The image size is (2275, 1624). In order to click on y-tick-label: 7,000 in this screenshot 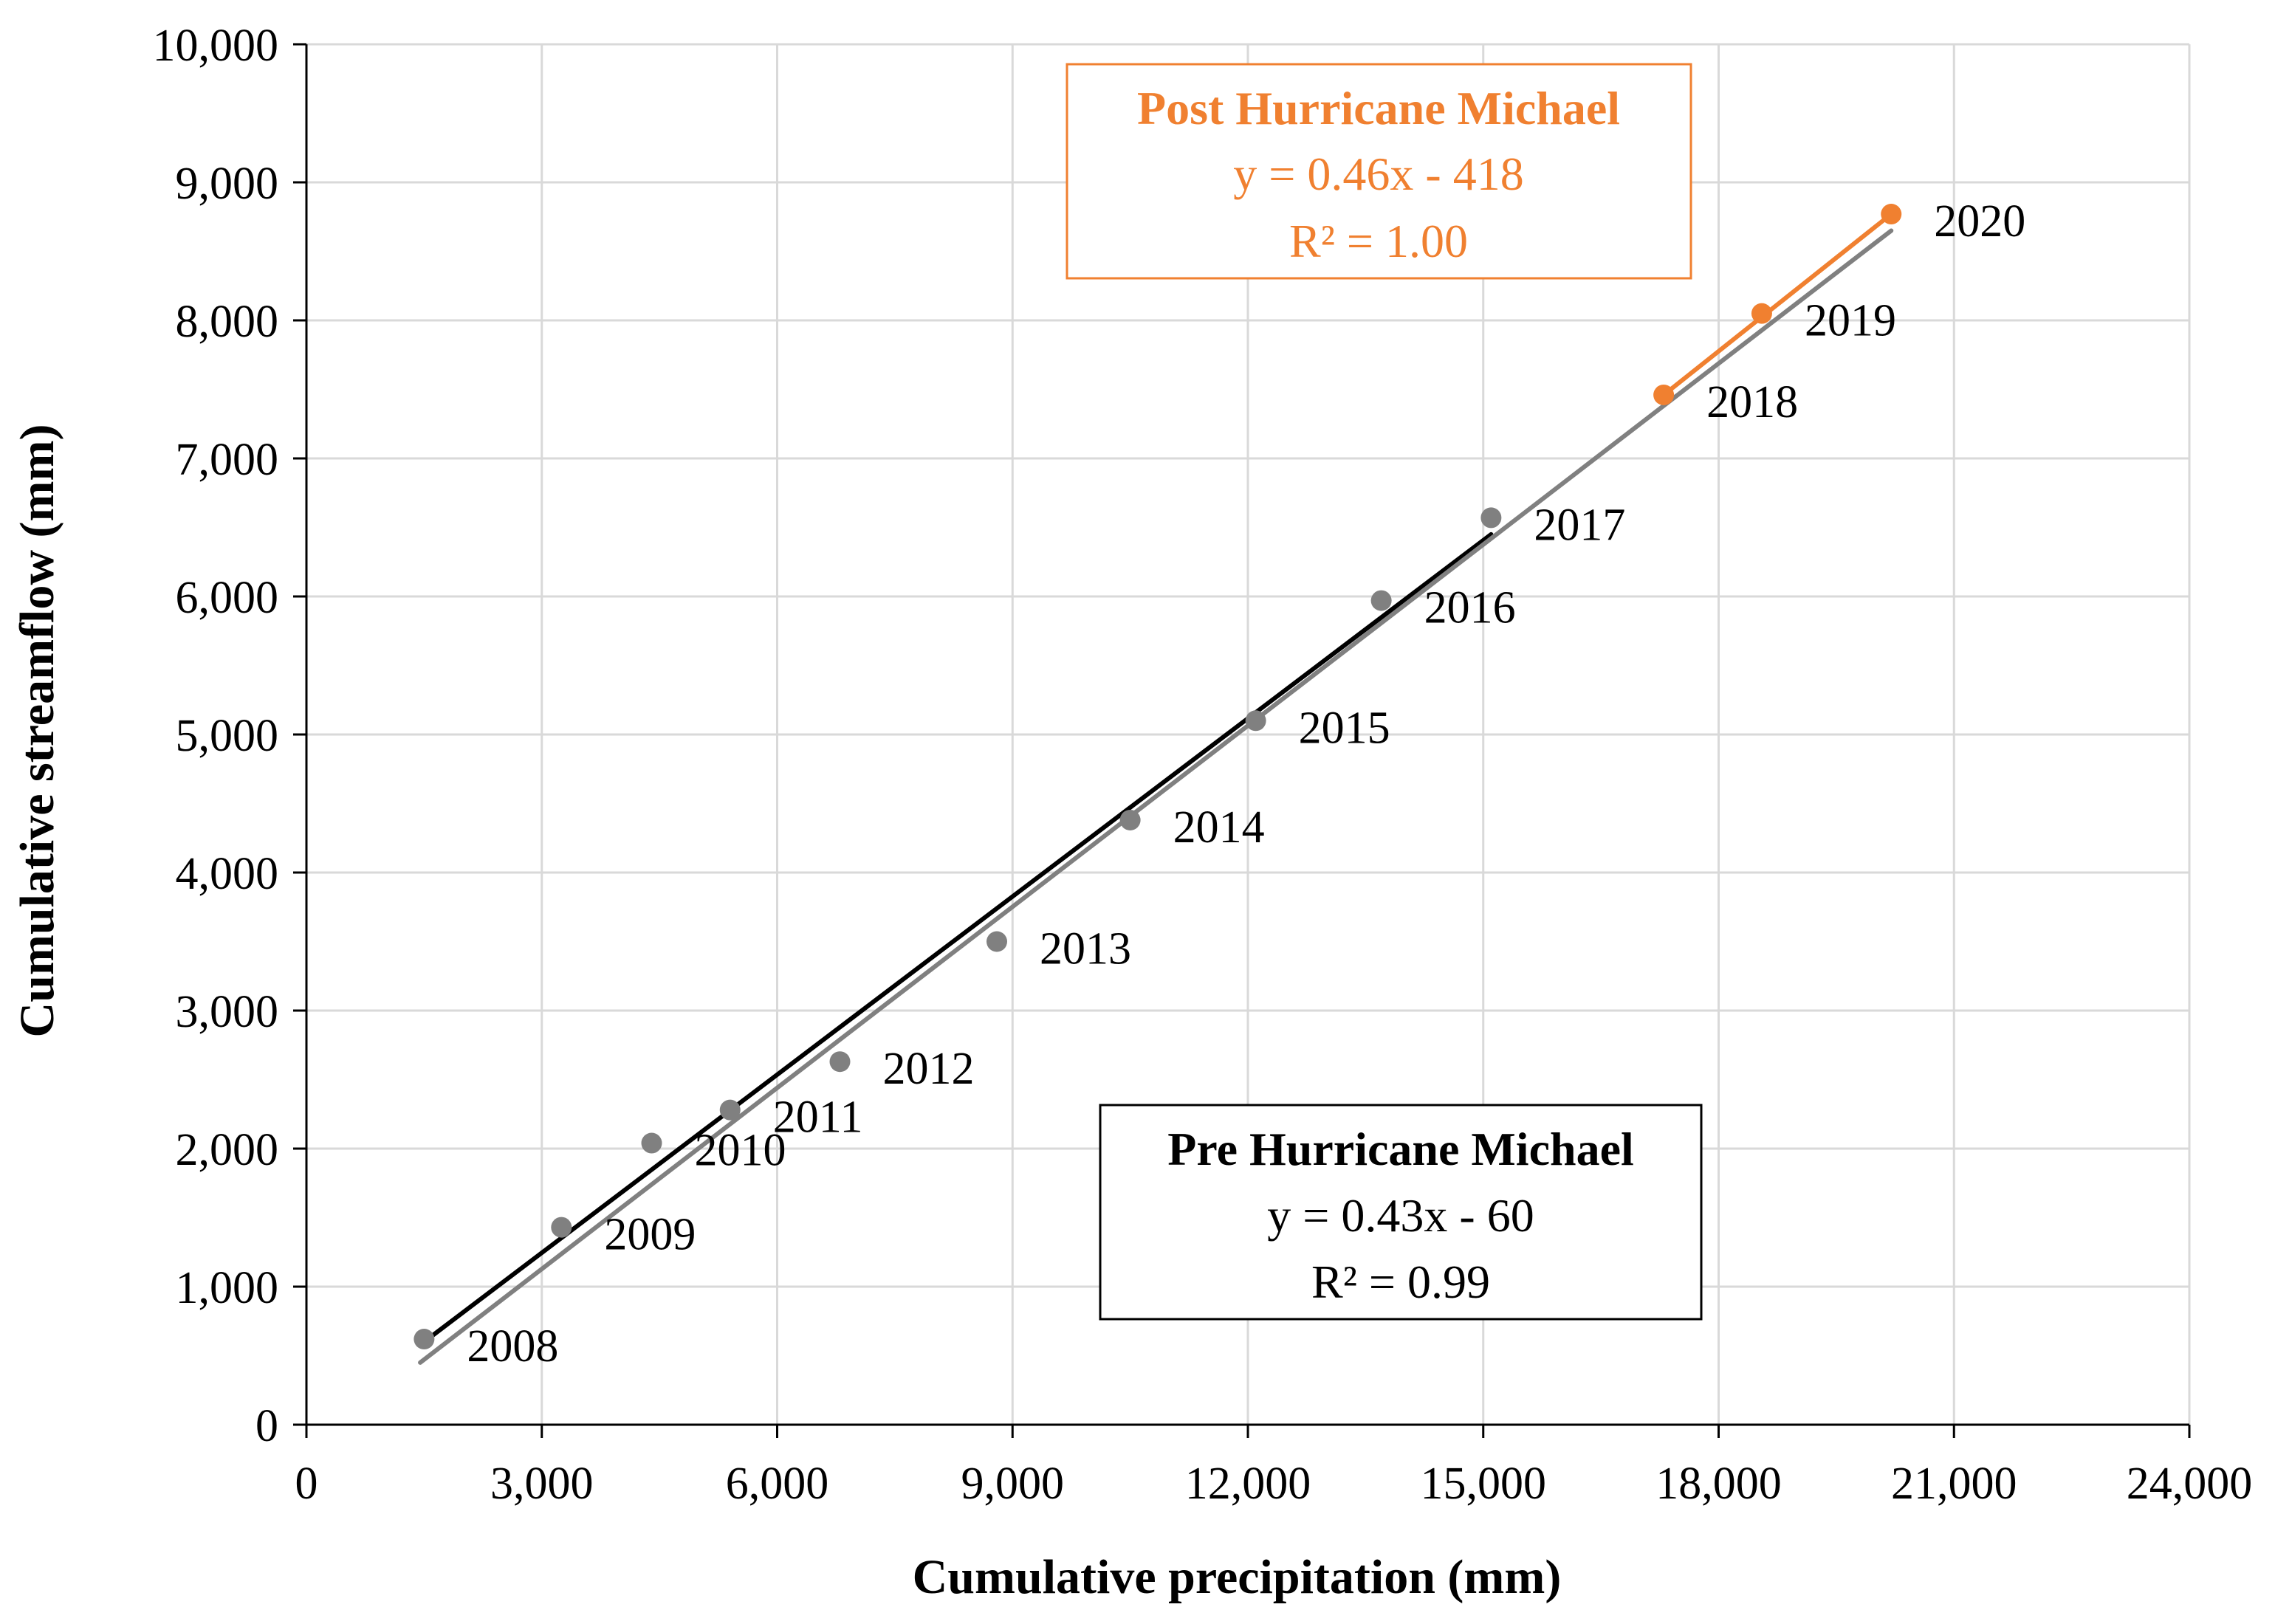, I will do `click(227, 460)`.